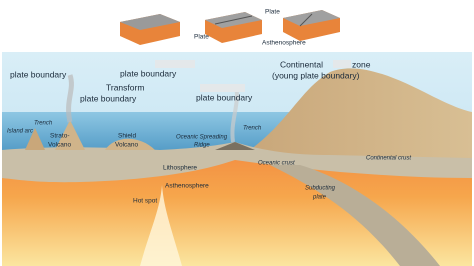  I want to click on label: Island arc, so click(20, 132).